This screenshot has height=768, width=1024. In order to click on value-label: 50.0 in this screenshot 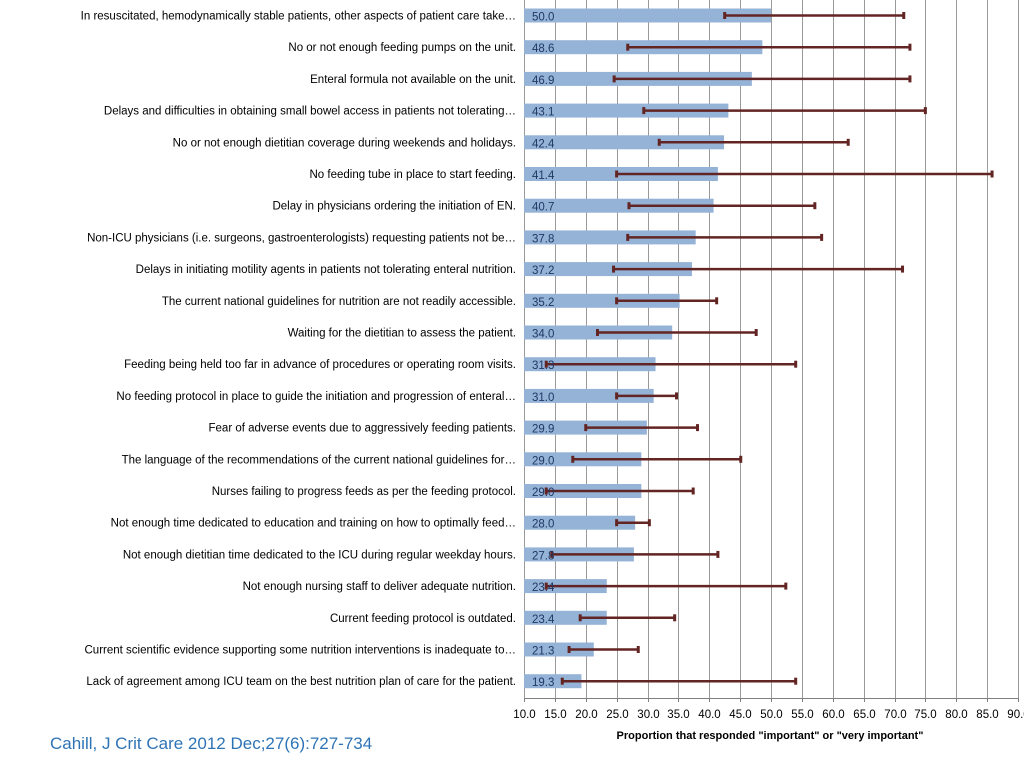, I will do `click(543, 18)`.